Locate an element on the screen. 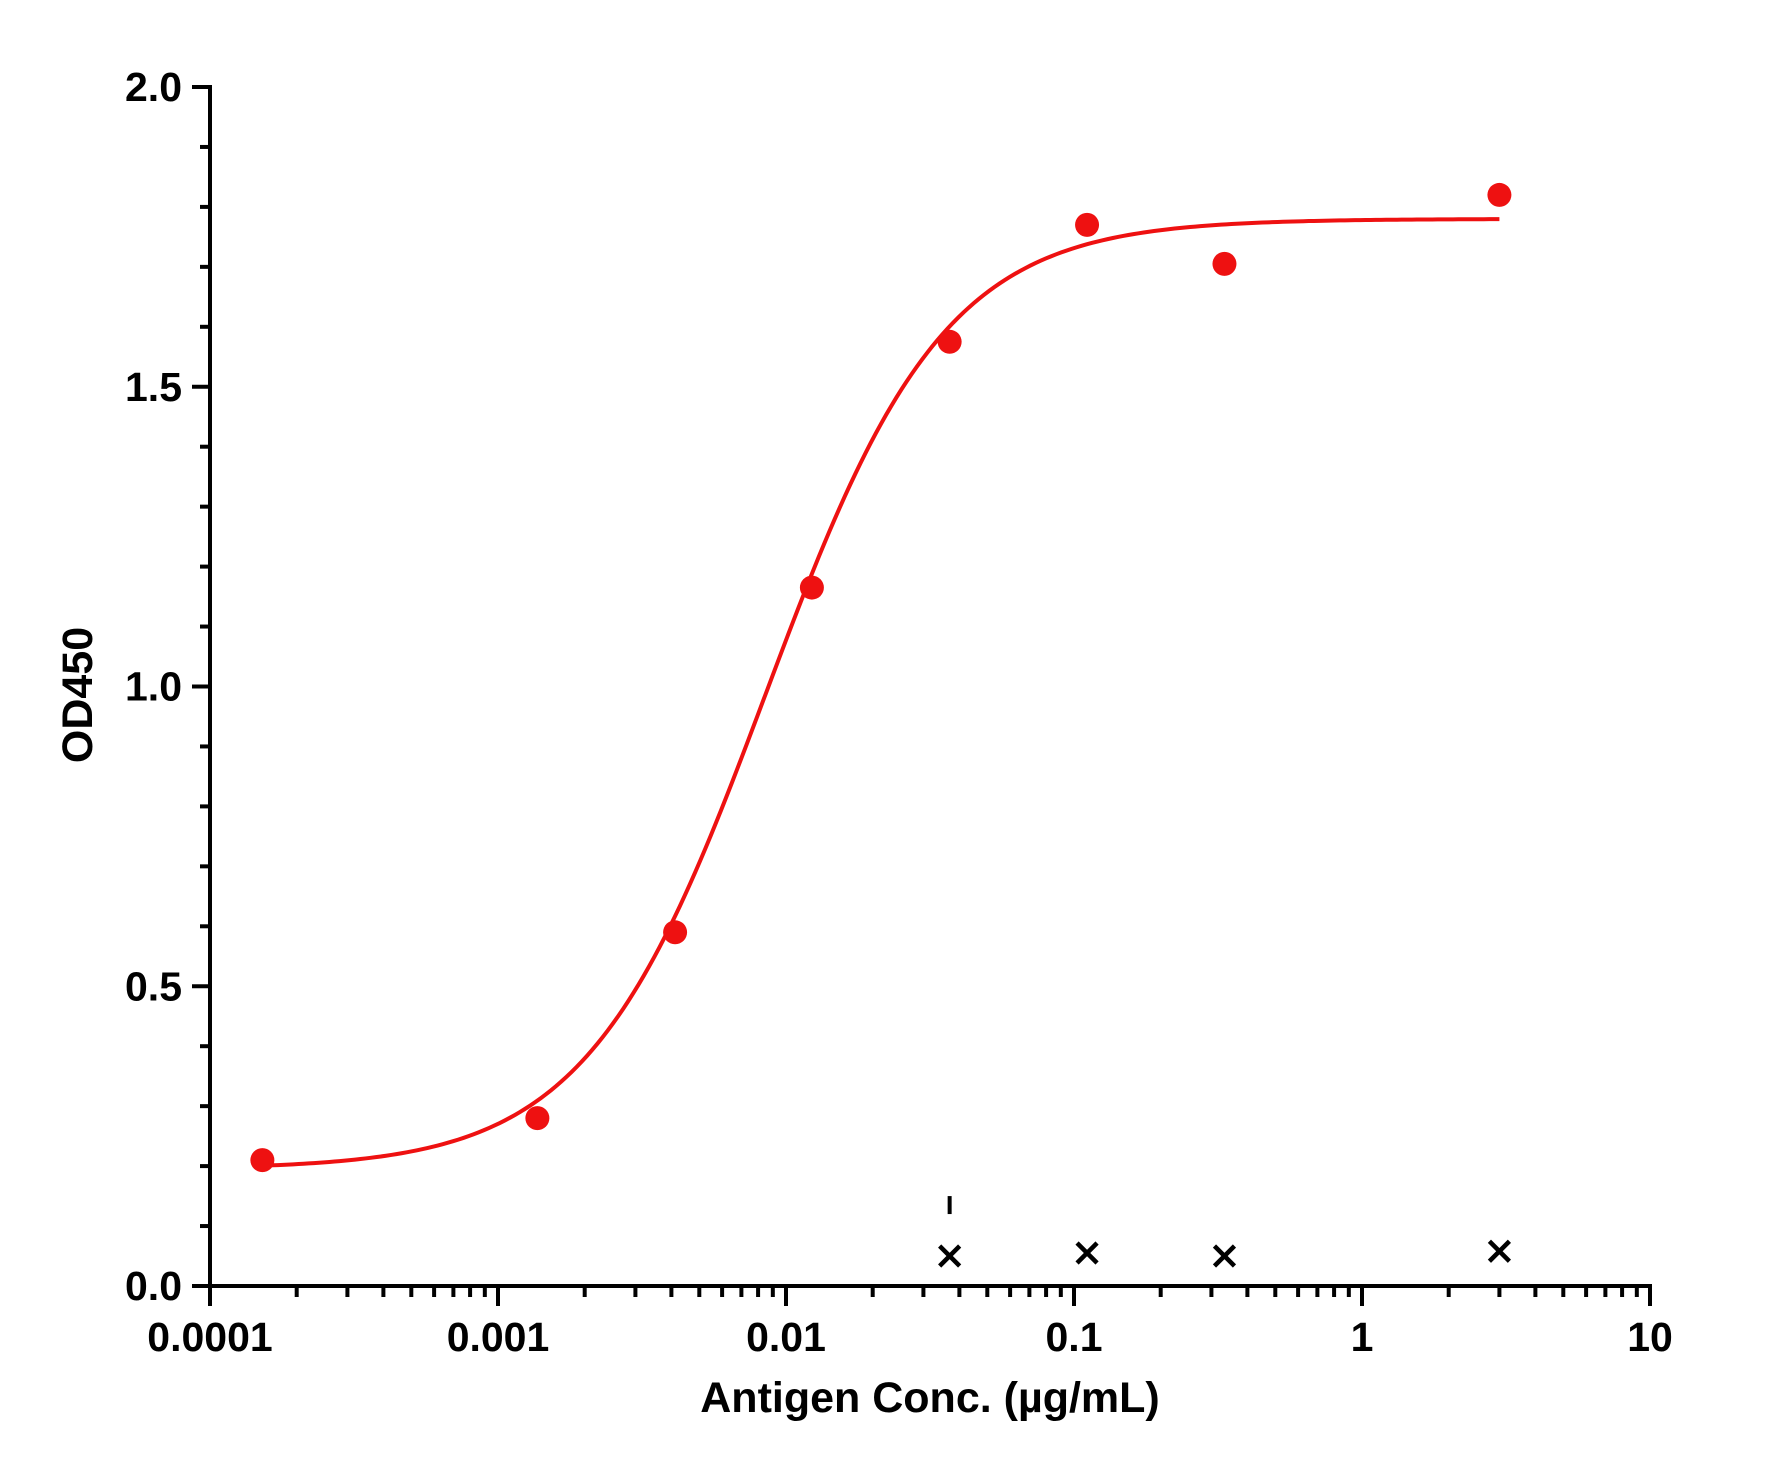 This screenshot has height=1469, width=1778. x-tick-label: 0.0001 is located at coordinates (209, 1337).